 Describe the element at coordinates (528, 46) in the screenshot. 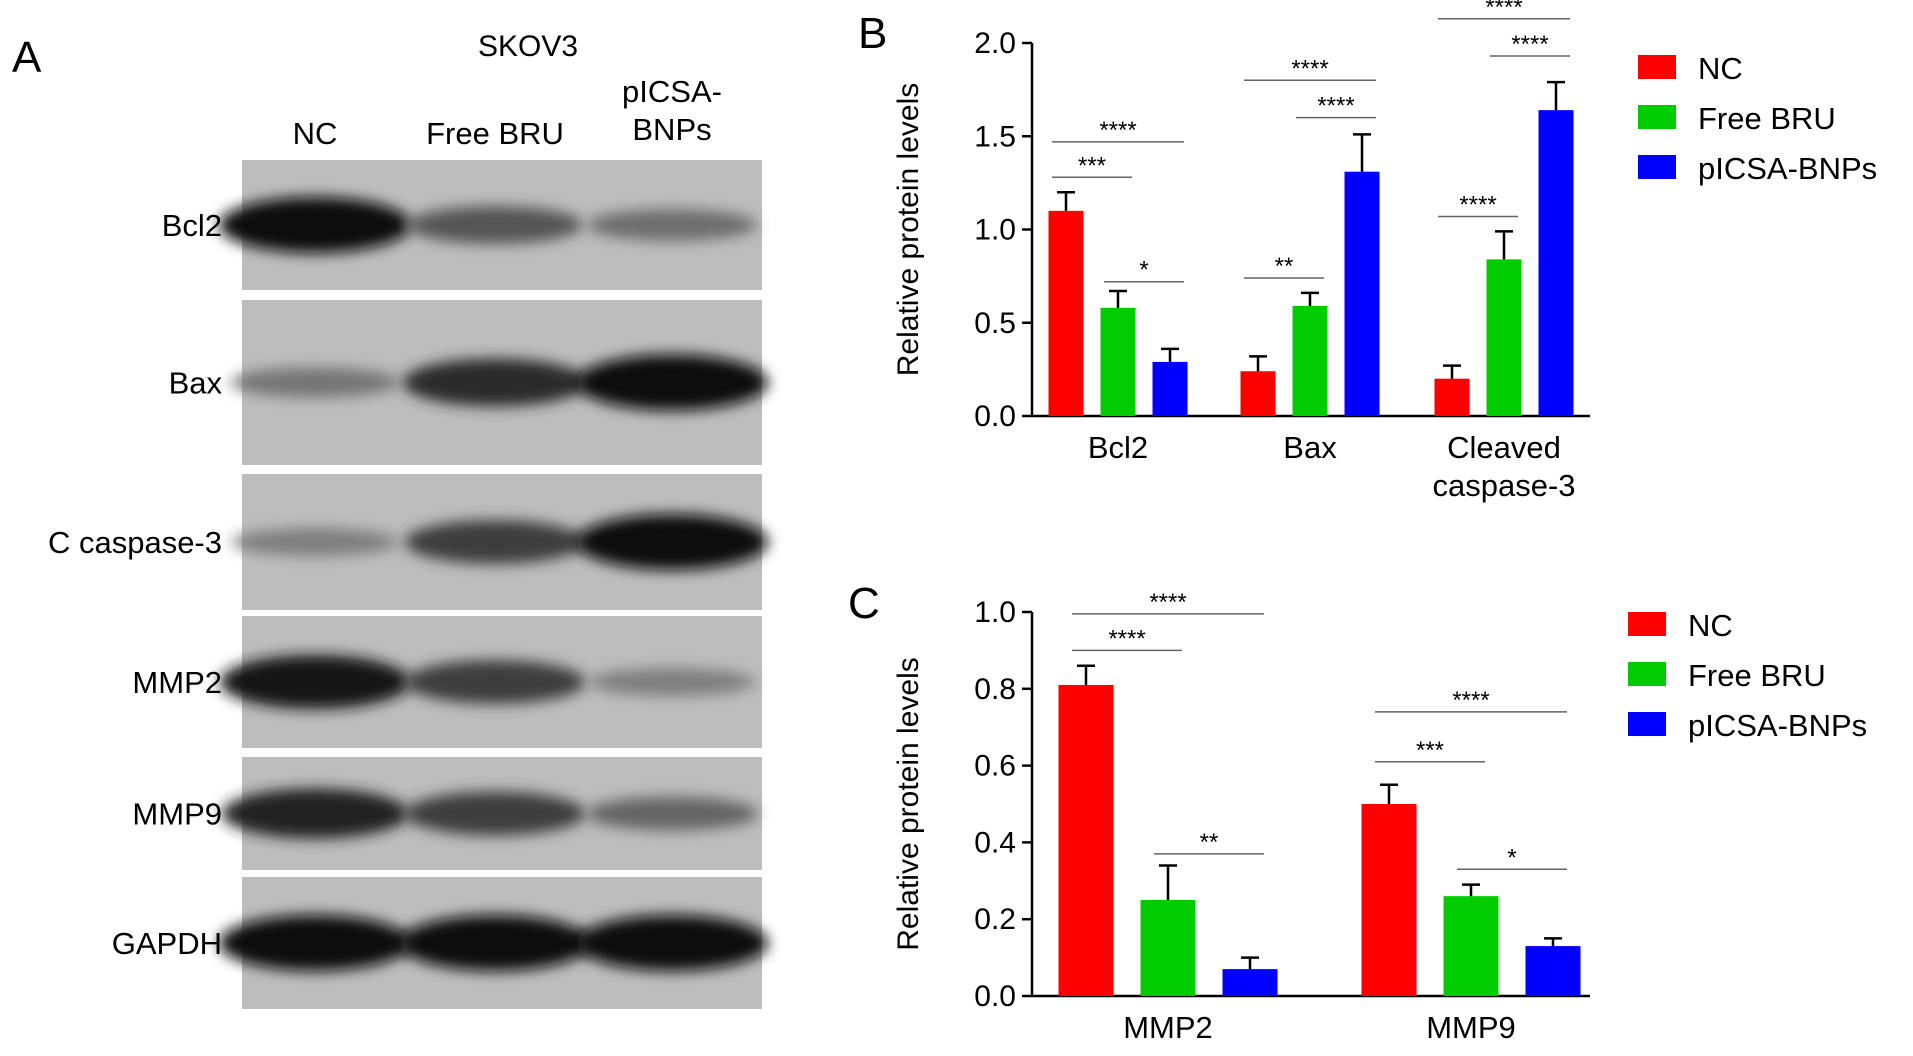

I see `cell-line-label: SKOV3` at that location.